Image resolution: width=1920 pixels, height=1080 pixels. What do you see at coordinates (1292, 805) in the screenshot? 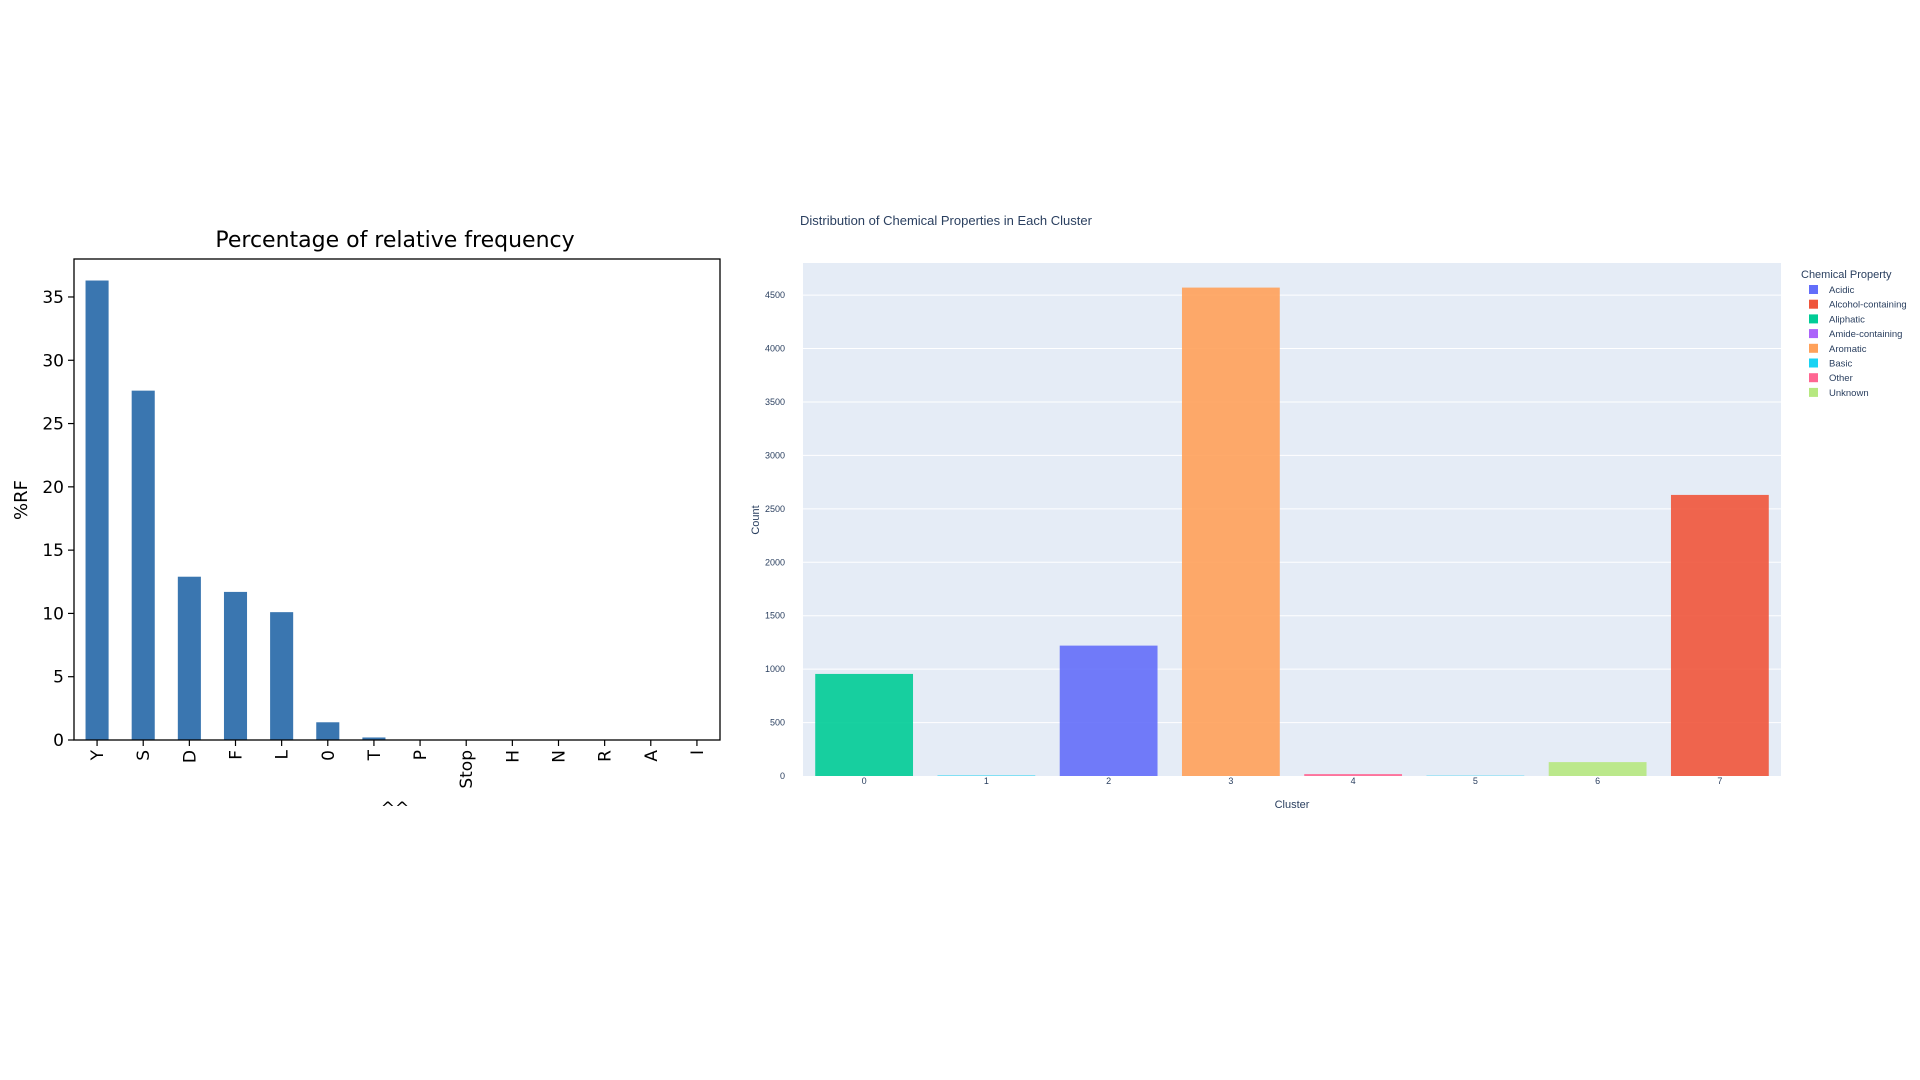
I see `chart2-xlabel: Cluster` at bounding box center [1292, 805].